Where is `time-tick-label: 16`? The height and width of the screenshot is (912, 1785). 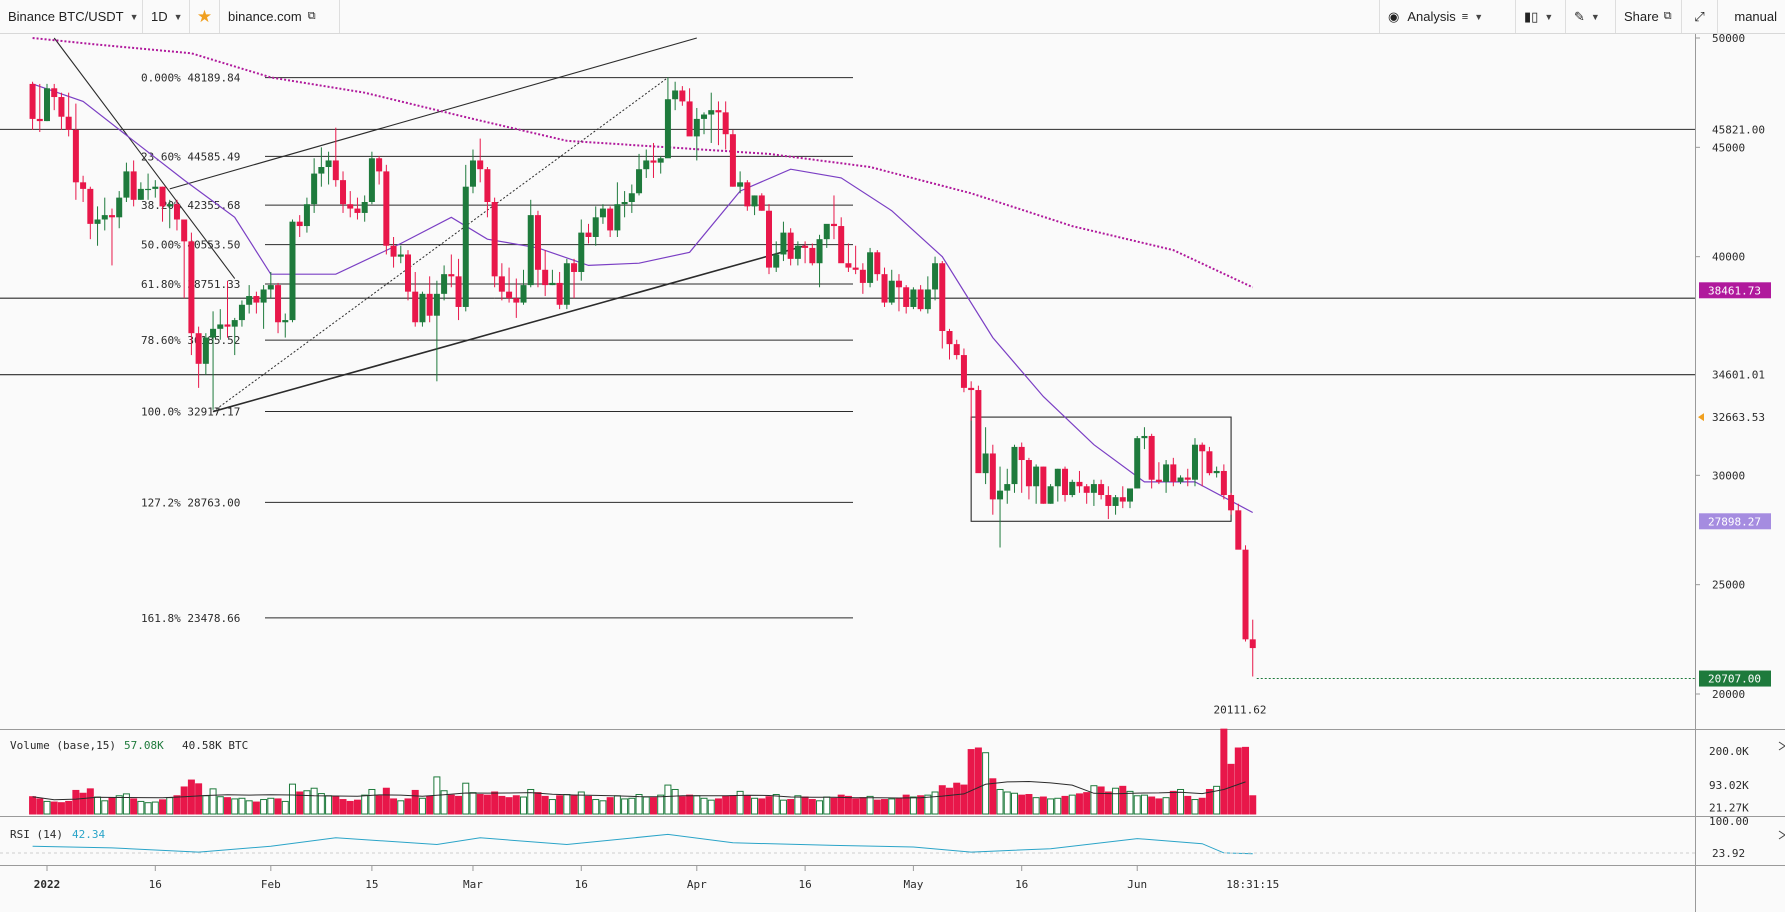 time-tick-label: 16 is located at coordinates (804, 884).